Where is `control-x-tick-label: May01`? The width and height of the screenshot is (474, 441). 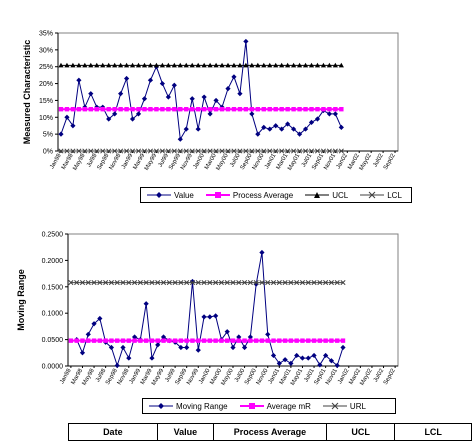
control-x-tick-label: May01 is located at coordinates (294, 161).